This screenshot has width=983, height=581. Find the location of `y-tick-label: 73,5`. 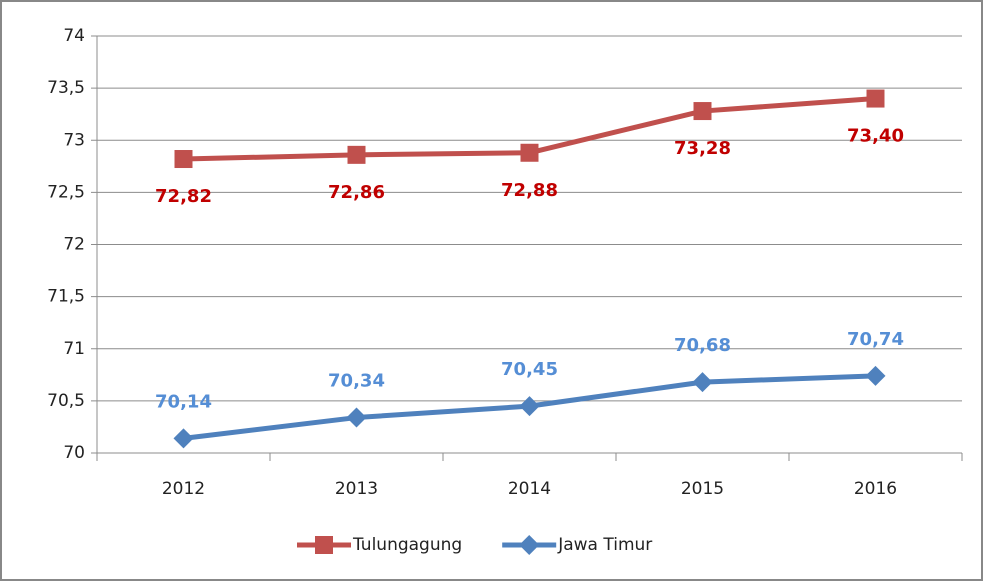

y-tick-label: 73,5 is located at coordinates (66, 88).